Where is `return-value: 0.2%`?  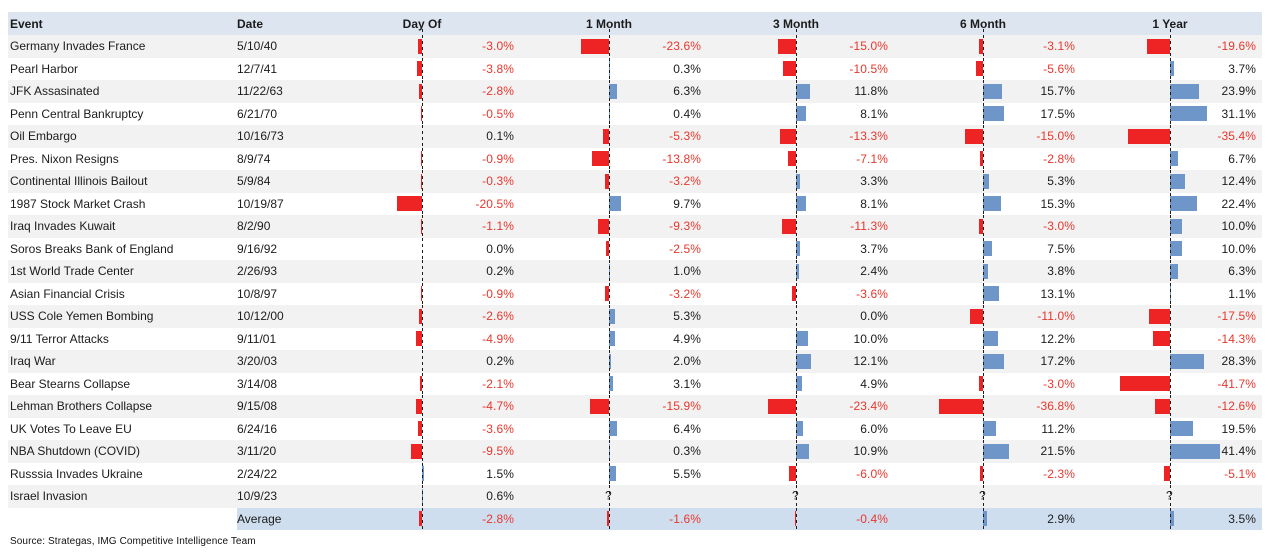 return-value: 0.2% is located at coordinates (500, 361).